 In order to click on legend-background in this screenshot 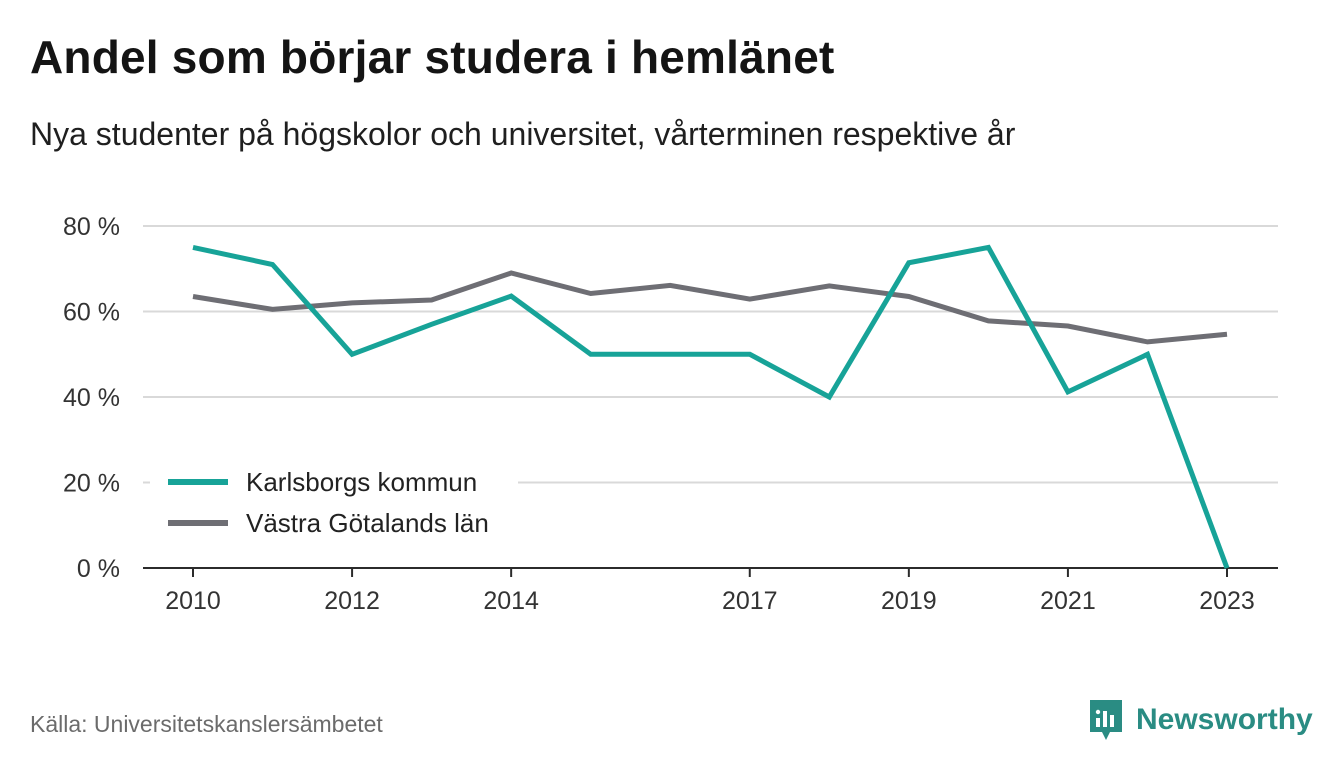, I will do `click(334, 502)`.